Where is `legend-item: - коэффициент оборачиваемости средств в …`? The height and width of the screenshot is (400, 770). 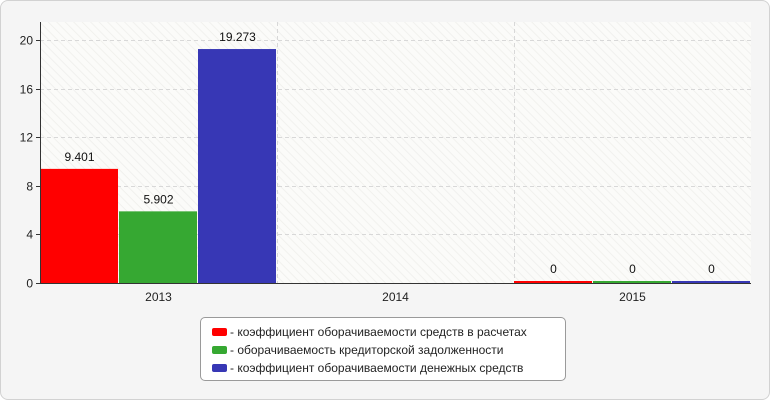
legend-item: - коэффициент оборачиваемости средств в … is located at coordinates (388, 332).